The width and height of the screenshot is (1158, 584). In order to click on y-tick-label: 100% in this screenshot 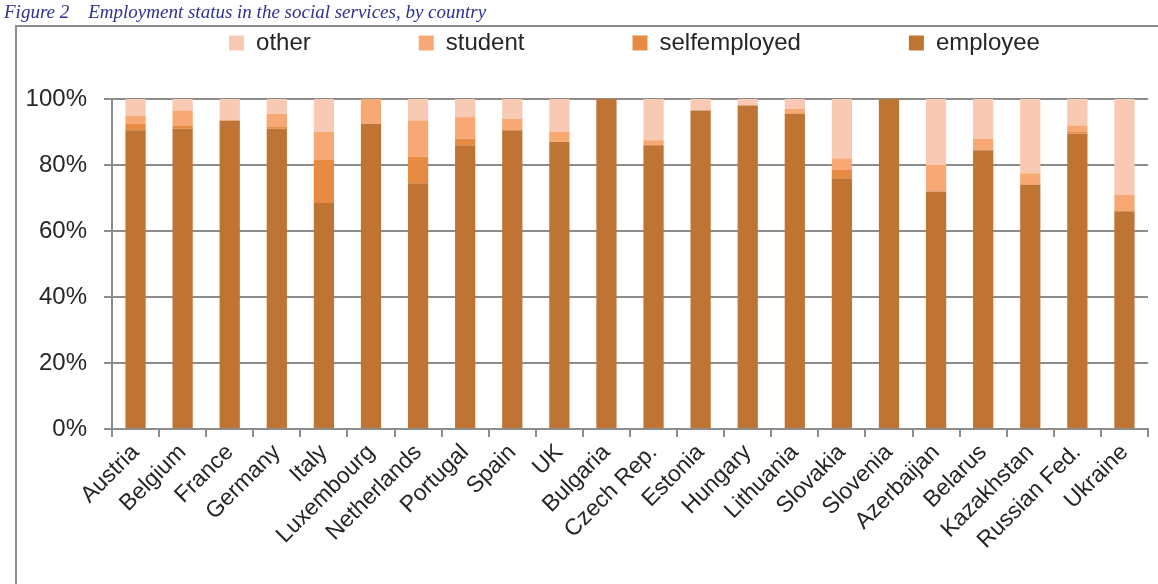, I will do `click(56, 97)`.